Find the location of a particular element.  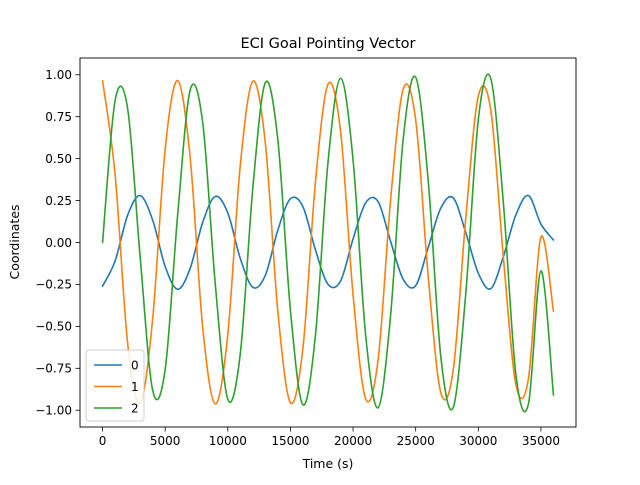

y-tick-label: 1.00 is located at coordinates (58, 75).